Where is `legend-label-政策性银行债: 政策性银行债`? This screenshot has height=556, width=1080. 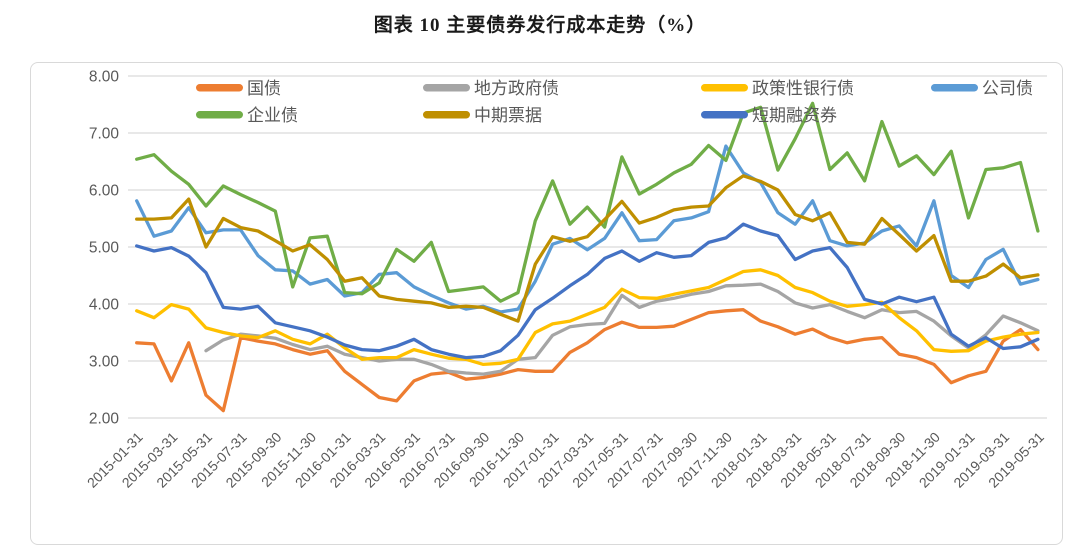
legend-label-政策性银行债: 政策性银行债 is located at coordinates (803, 88).